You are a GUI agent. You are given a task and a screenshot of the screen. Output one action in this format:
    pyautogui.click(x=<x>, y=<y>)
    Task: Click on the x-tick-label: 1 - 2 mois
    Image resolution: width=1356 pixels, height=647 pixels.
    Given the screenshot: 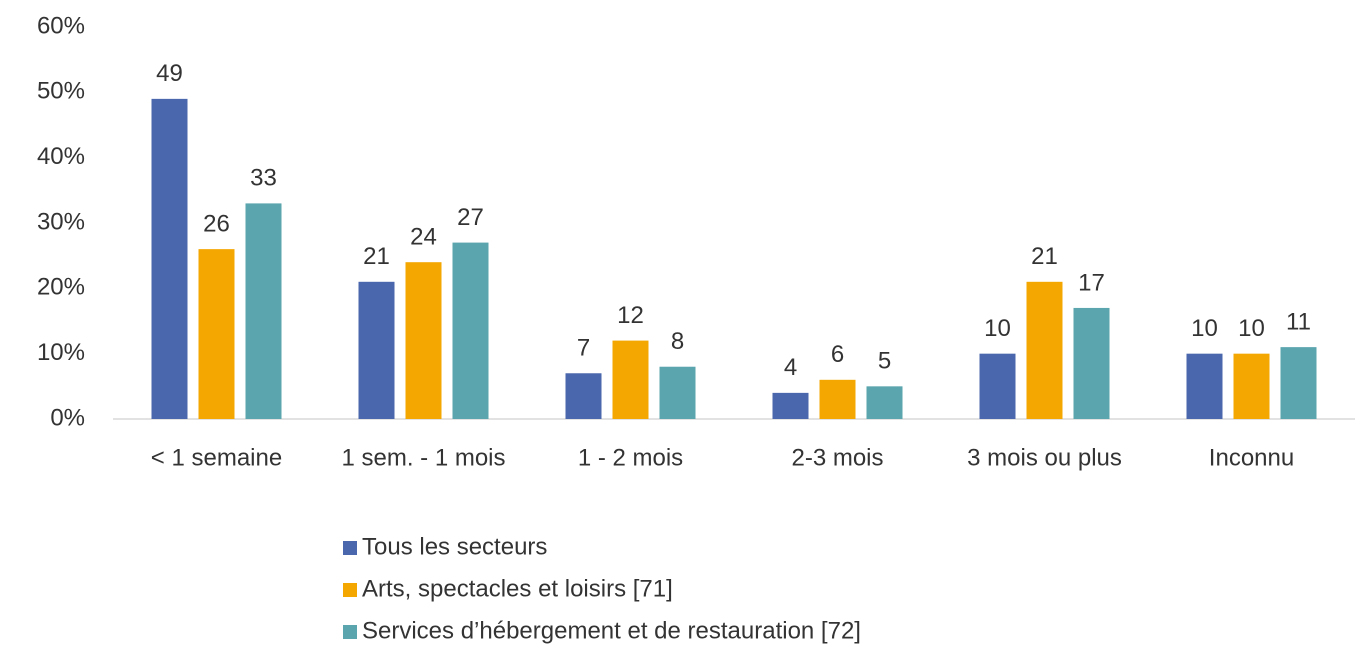 What is the action you would take?
    pyautogui.click(x=630, y=457)
    